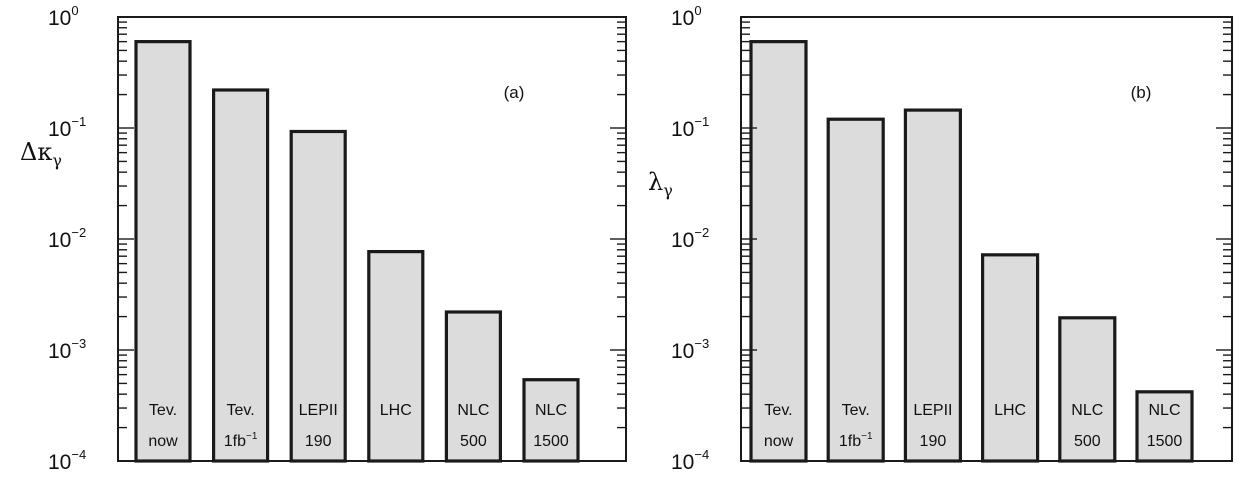 Image resolution: width=1252 pixels, height=478 pixels. I want to click on panel-label: (b), so click(1141, 92).